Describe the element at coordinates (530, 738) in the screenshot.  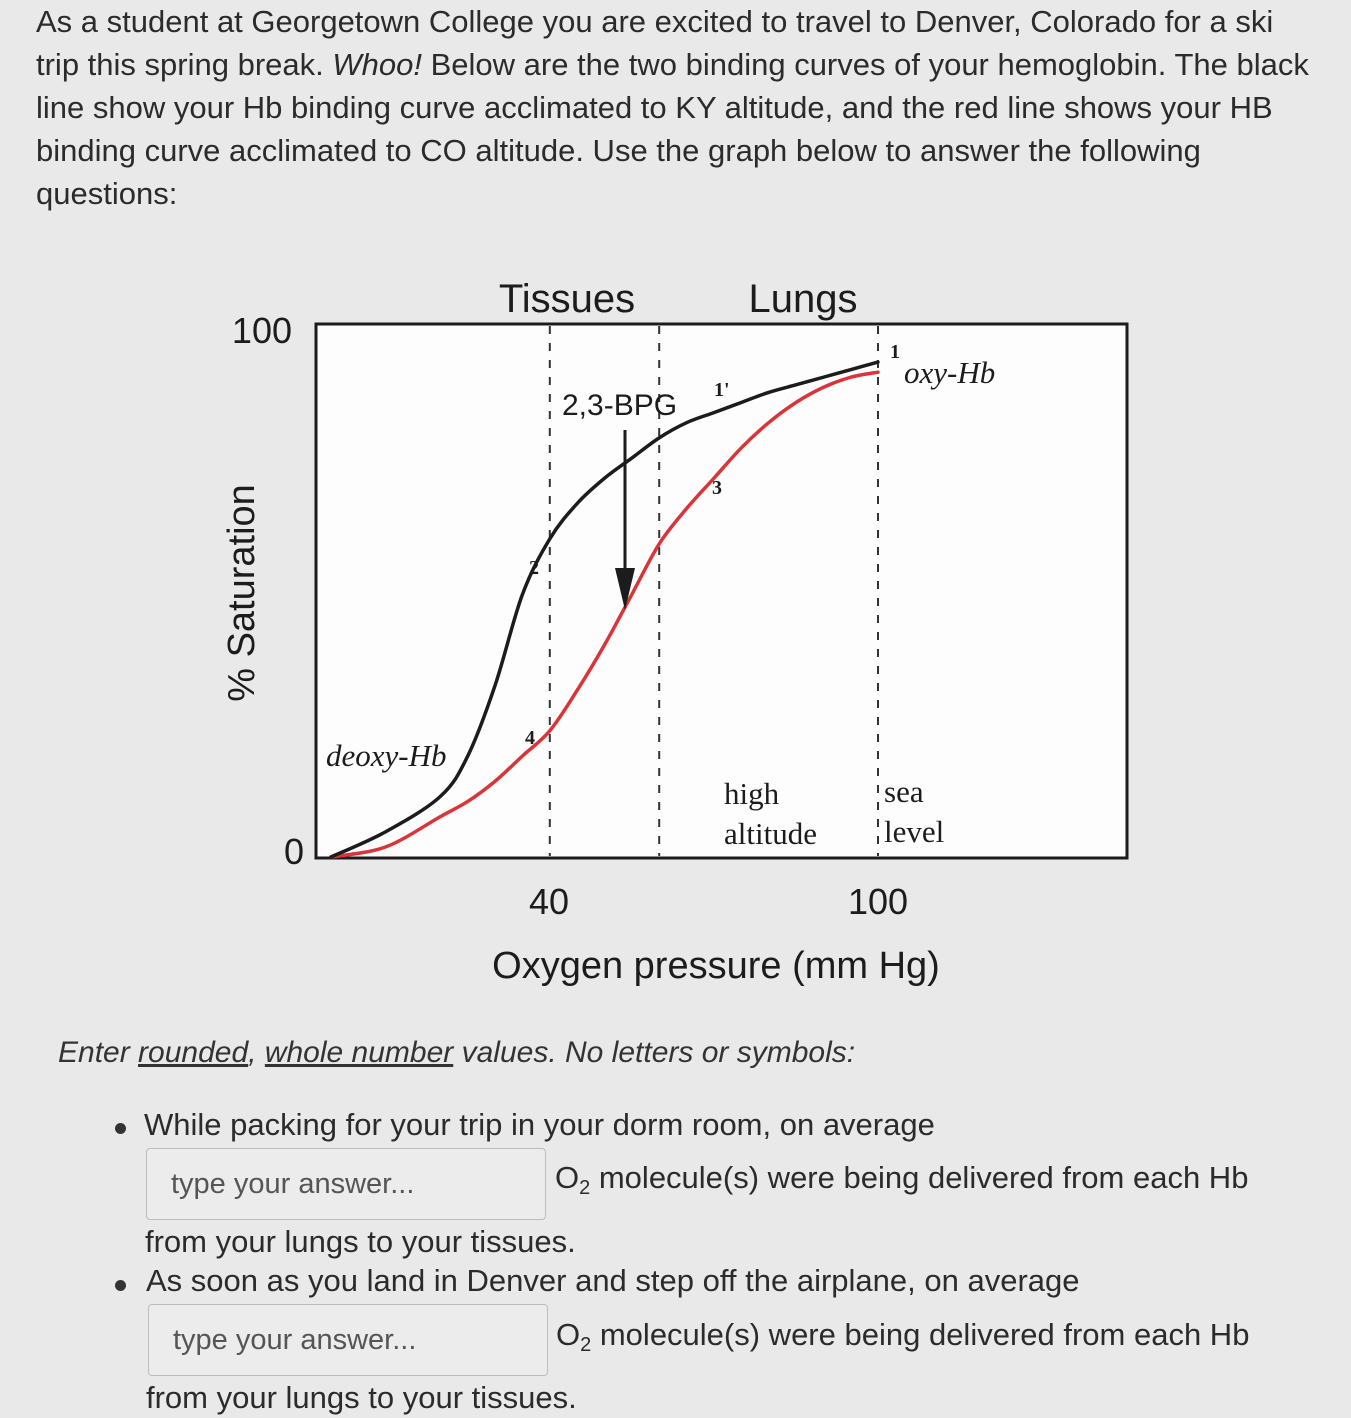
I see `point-label-4: 4` at that location.